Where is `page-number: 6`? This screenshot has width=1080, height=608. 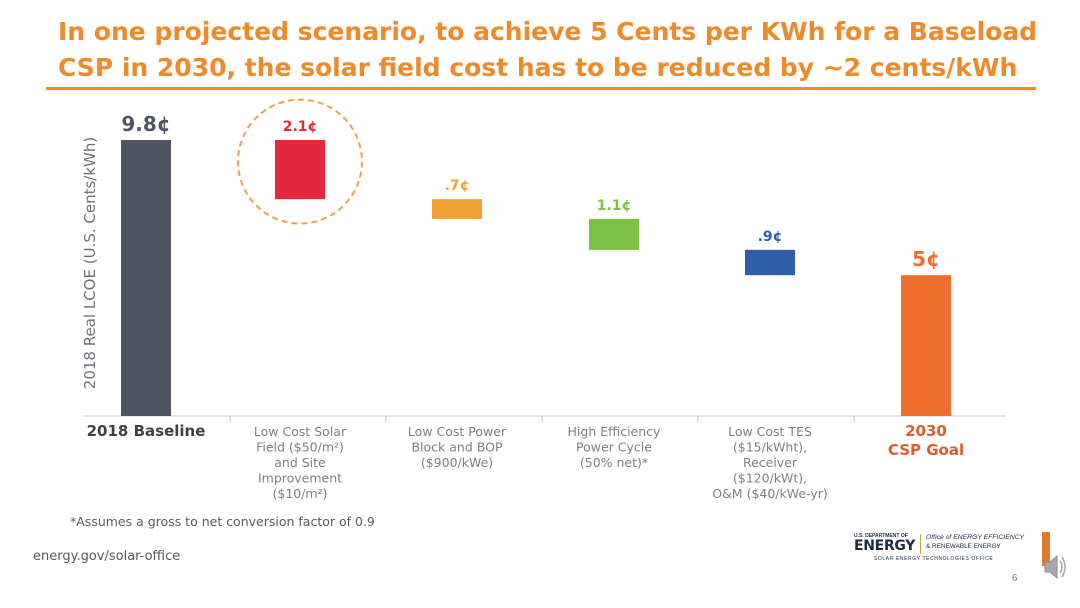 page-number: 6 is located at coordinates (1015, 578).